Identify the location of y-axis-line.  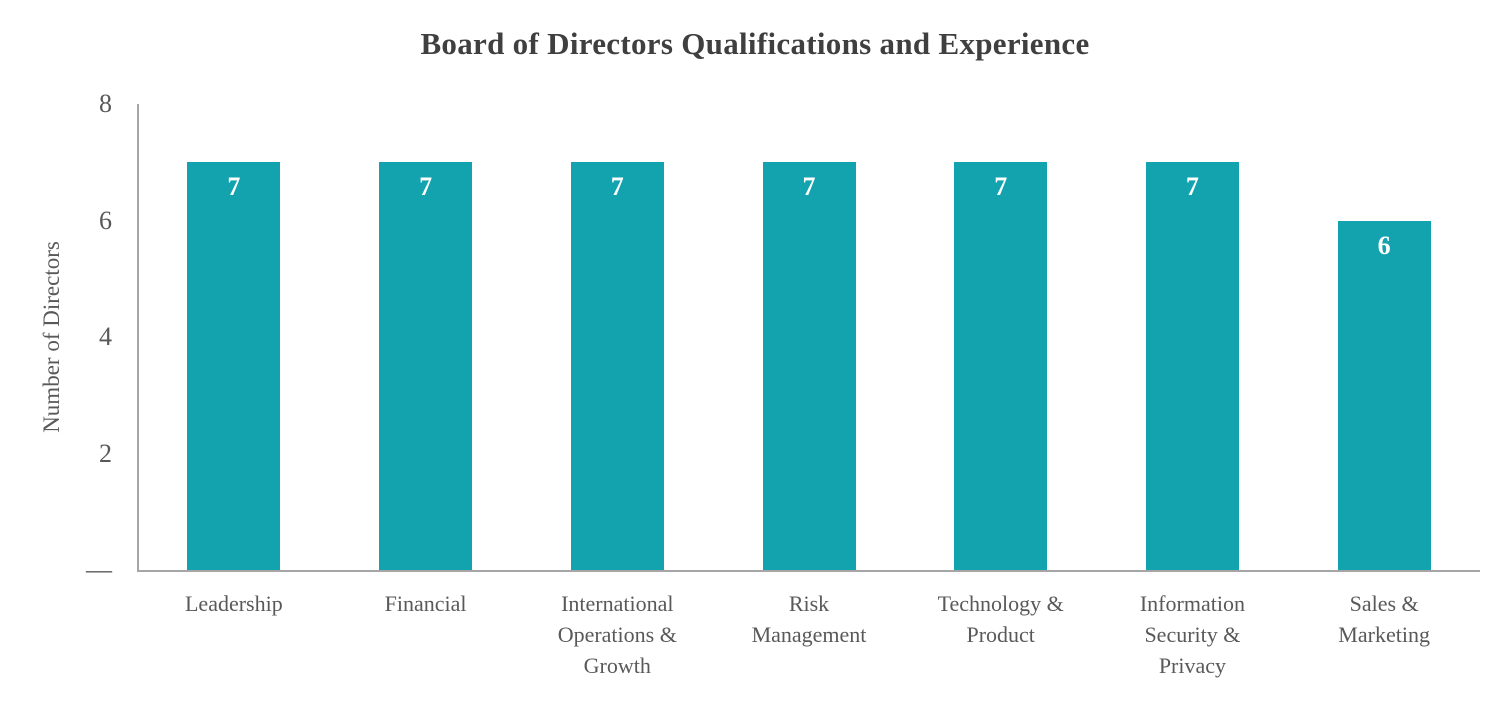
(138, 338).